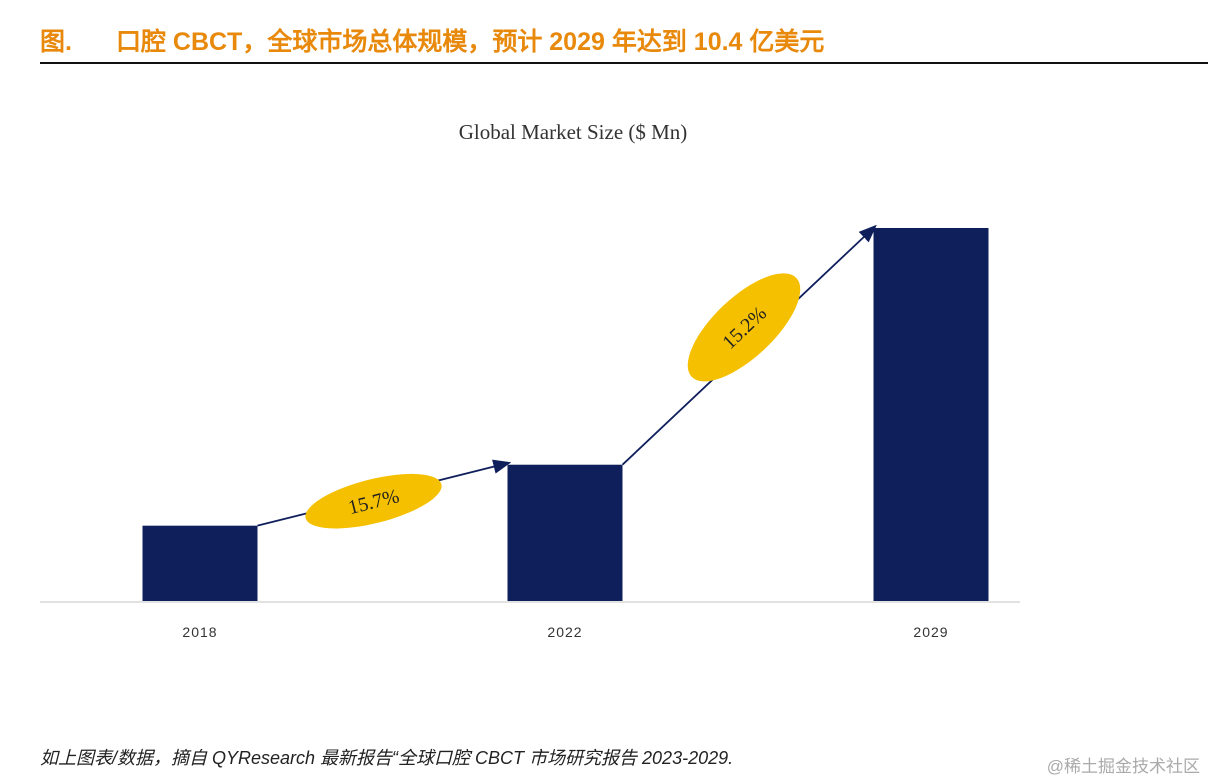 This screenshot has width=1208, height=780. What do you see at coordinates (200, 563) in the screenshot?
I see `bar-2018` at bounding box center [200, 563].